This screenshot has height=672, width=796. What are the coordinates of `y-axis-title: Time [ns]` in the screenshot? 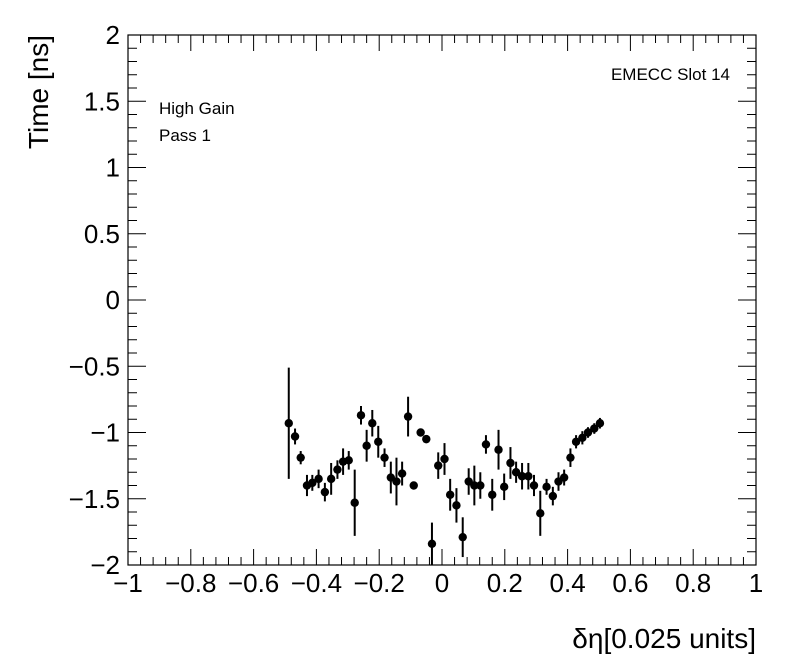 It's located at (38, 92).